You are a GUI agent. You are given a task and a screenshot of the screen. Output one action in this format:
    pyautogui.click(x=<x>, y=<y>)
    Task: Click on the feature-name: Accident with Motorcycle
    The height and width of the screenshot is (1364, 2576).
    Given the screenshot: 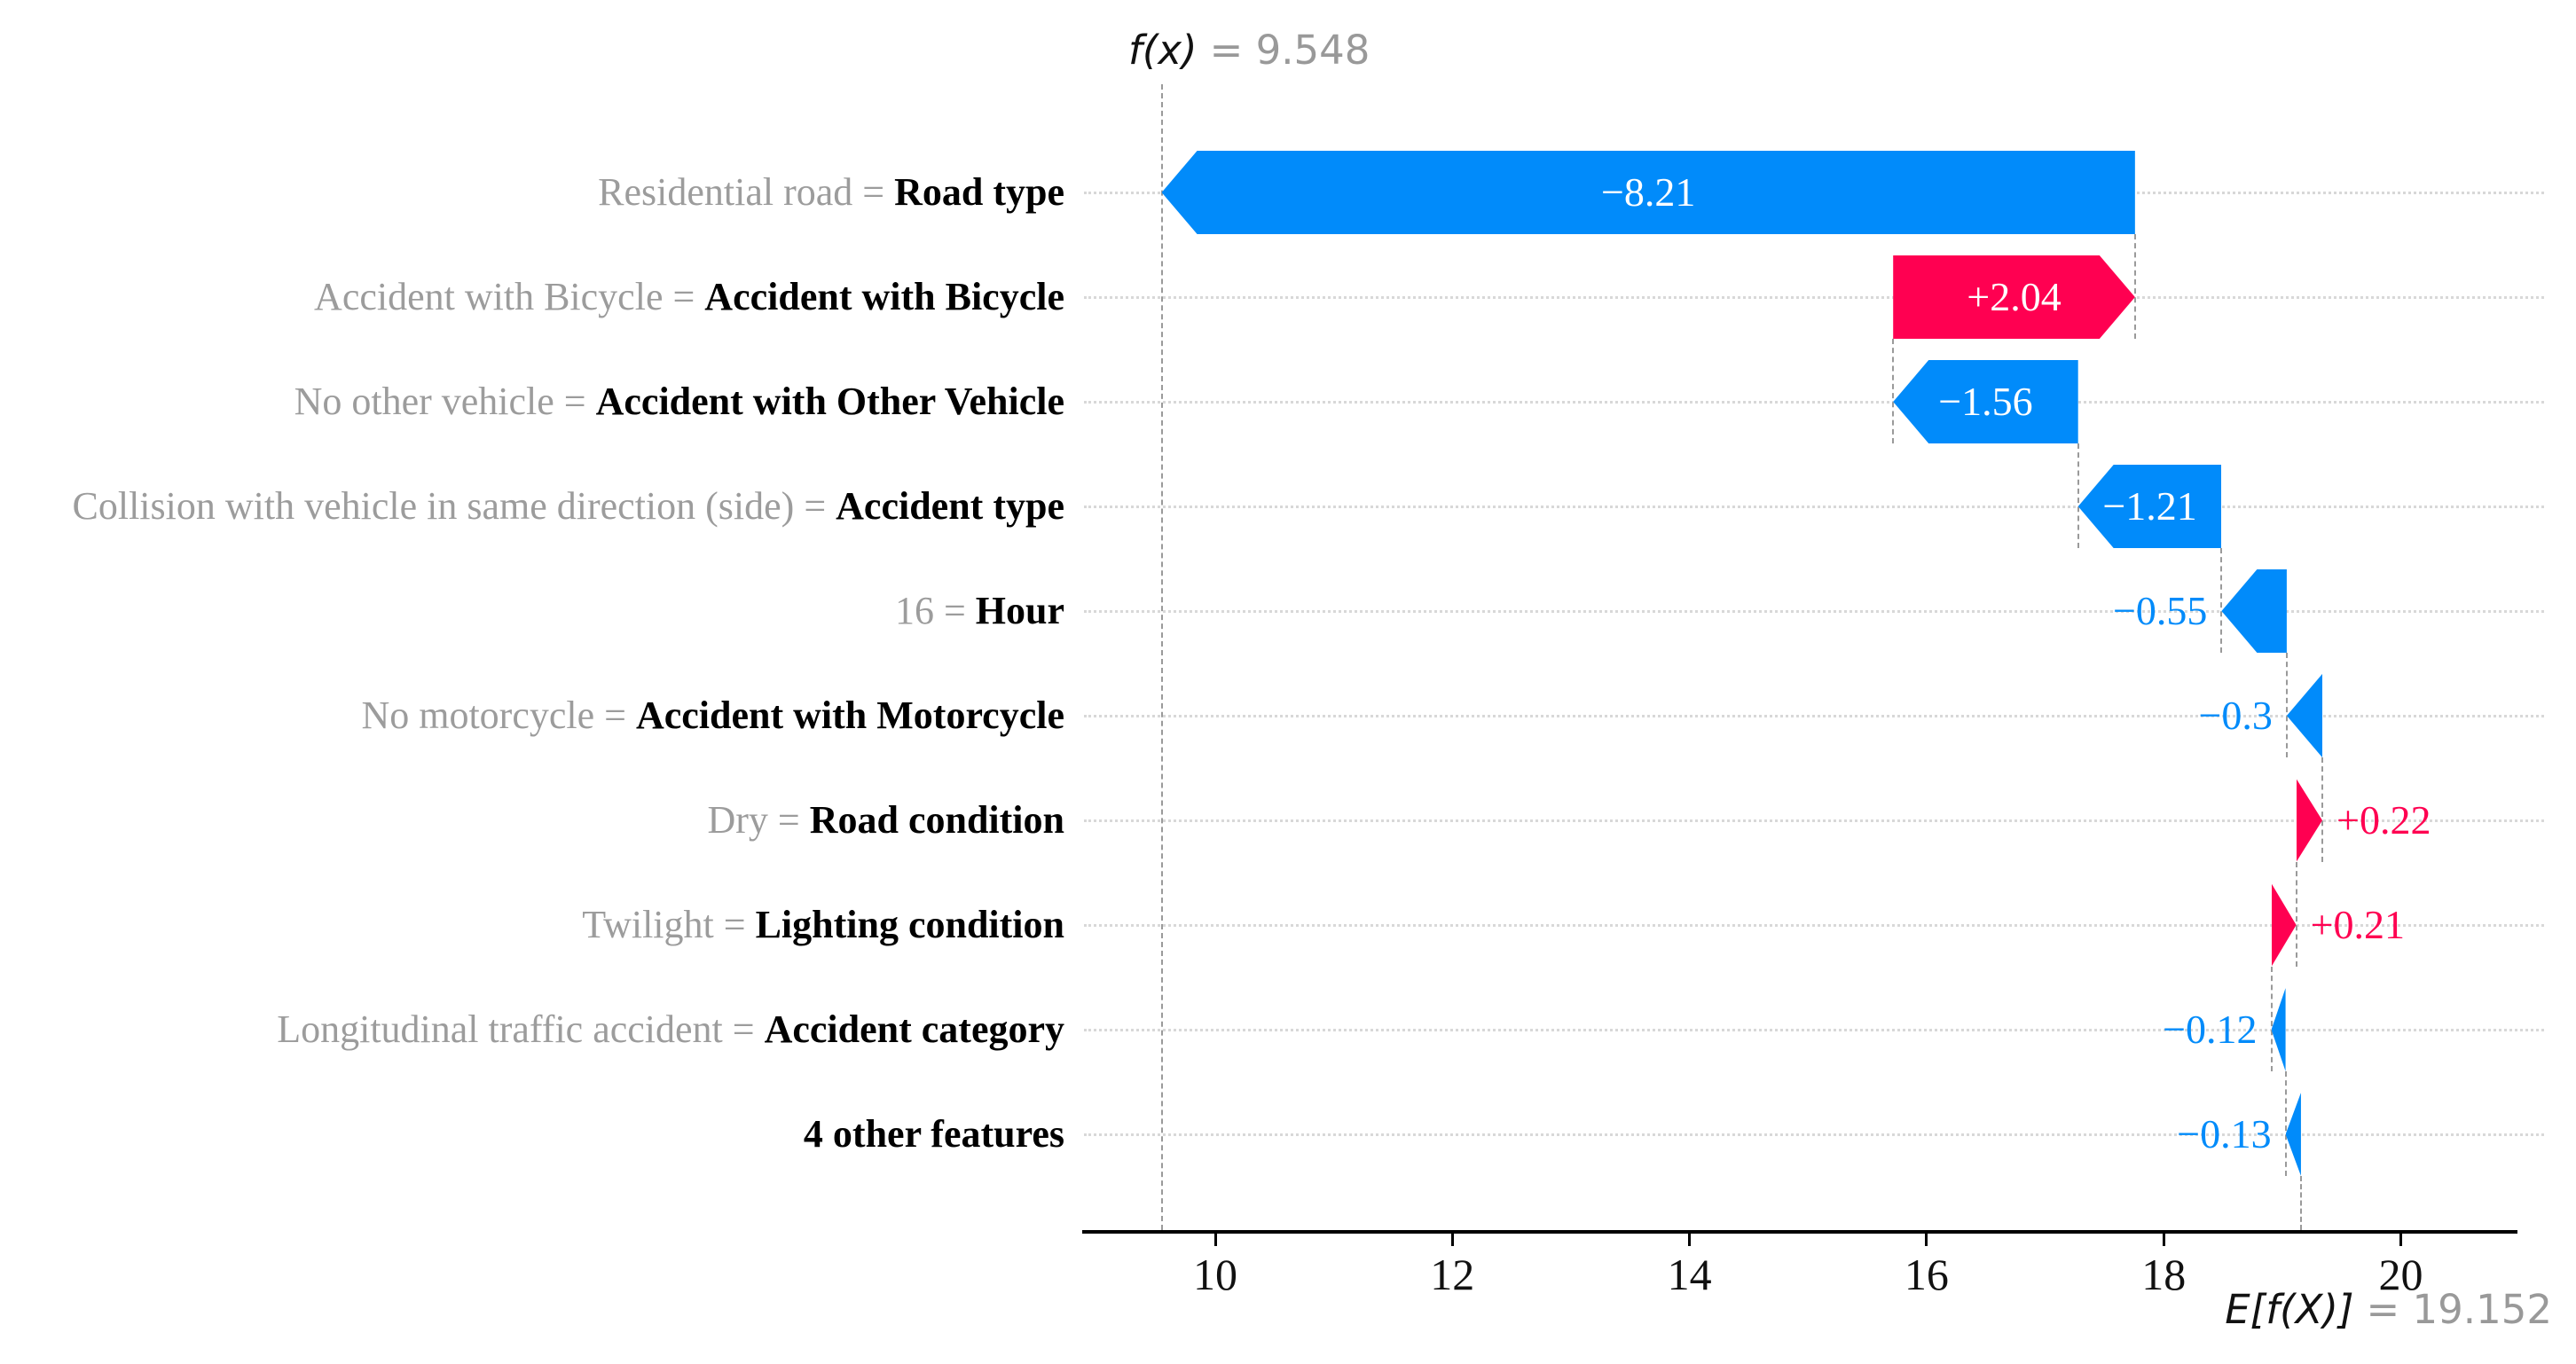 What is the action you would take?
    pyautogui.click(x=849, y=716)
    